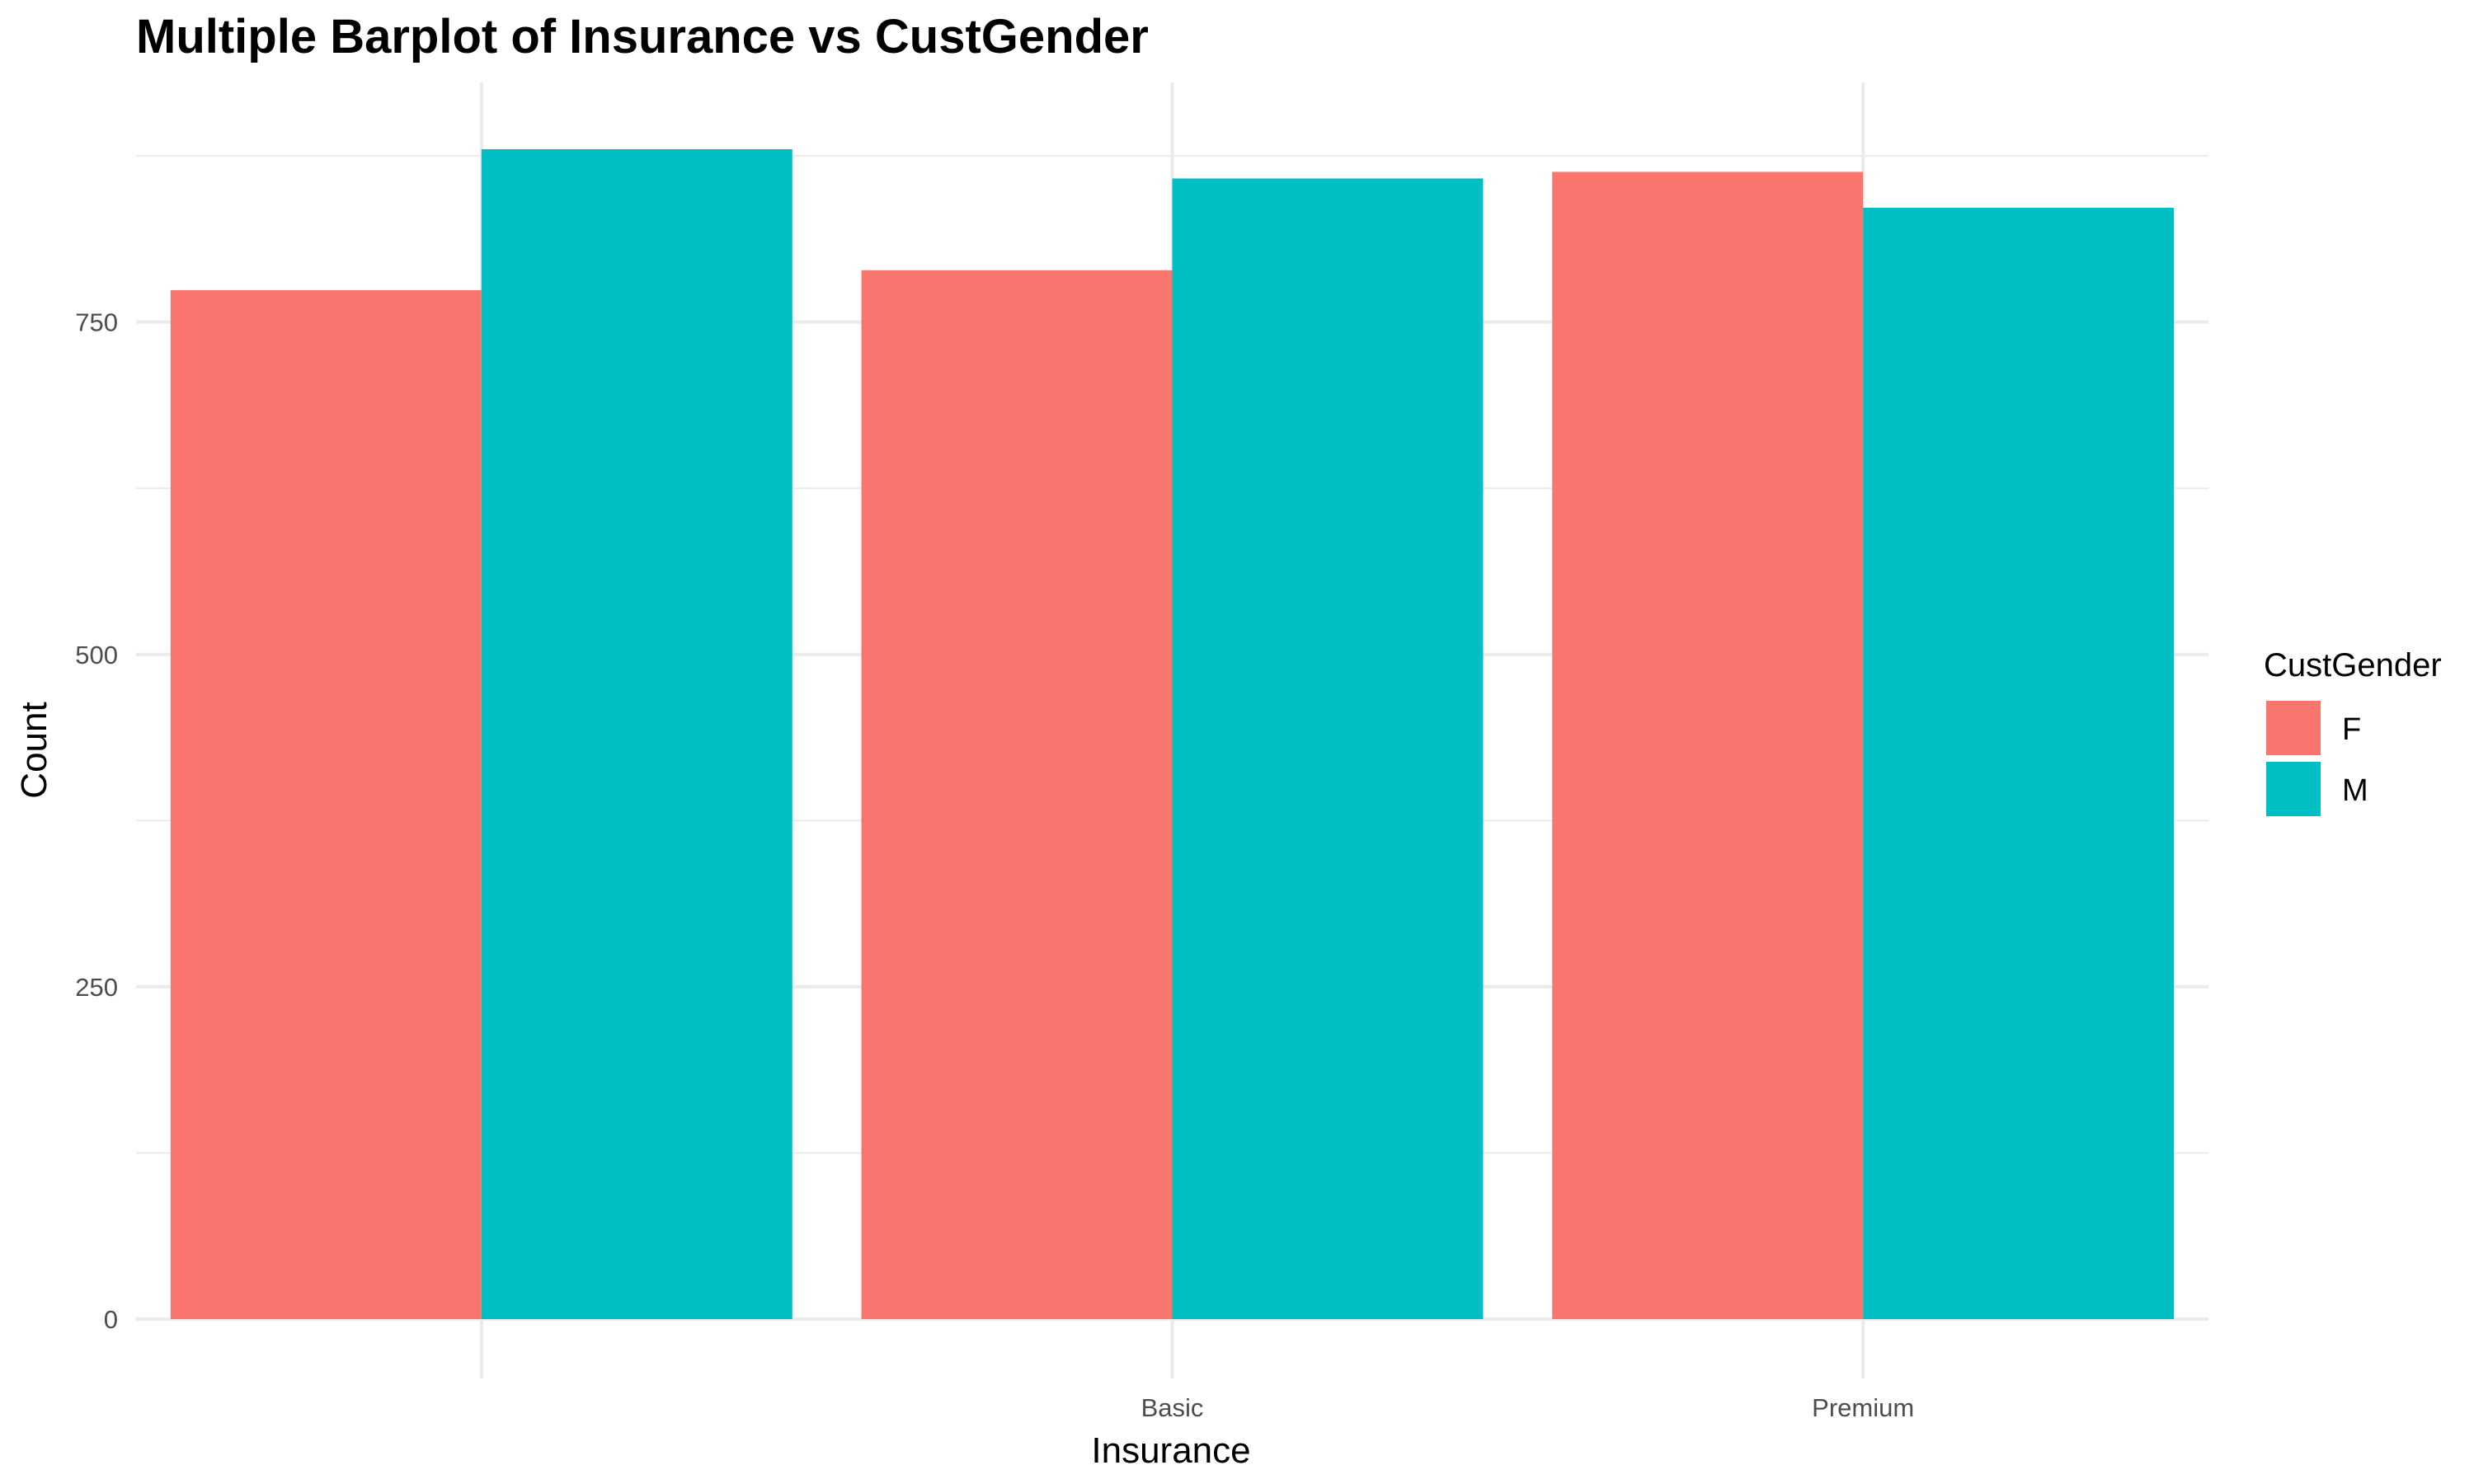  What do you see at coordinates (2293, 789) in the screenshot?
I see `legend-key-m` at bounding box center [2293, 789].